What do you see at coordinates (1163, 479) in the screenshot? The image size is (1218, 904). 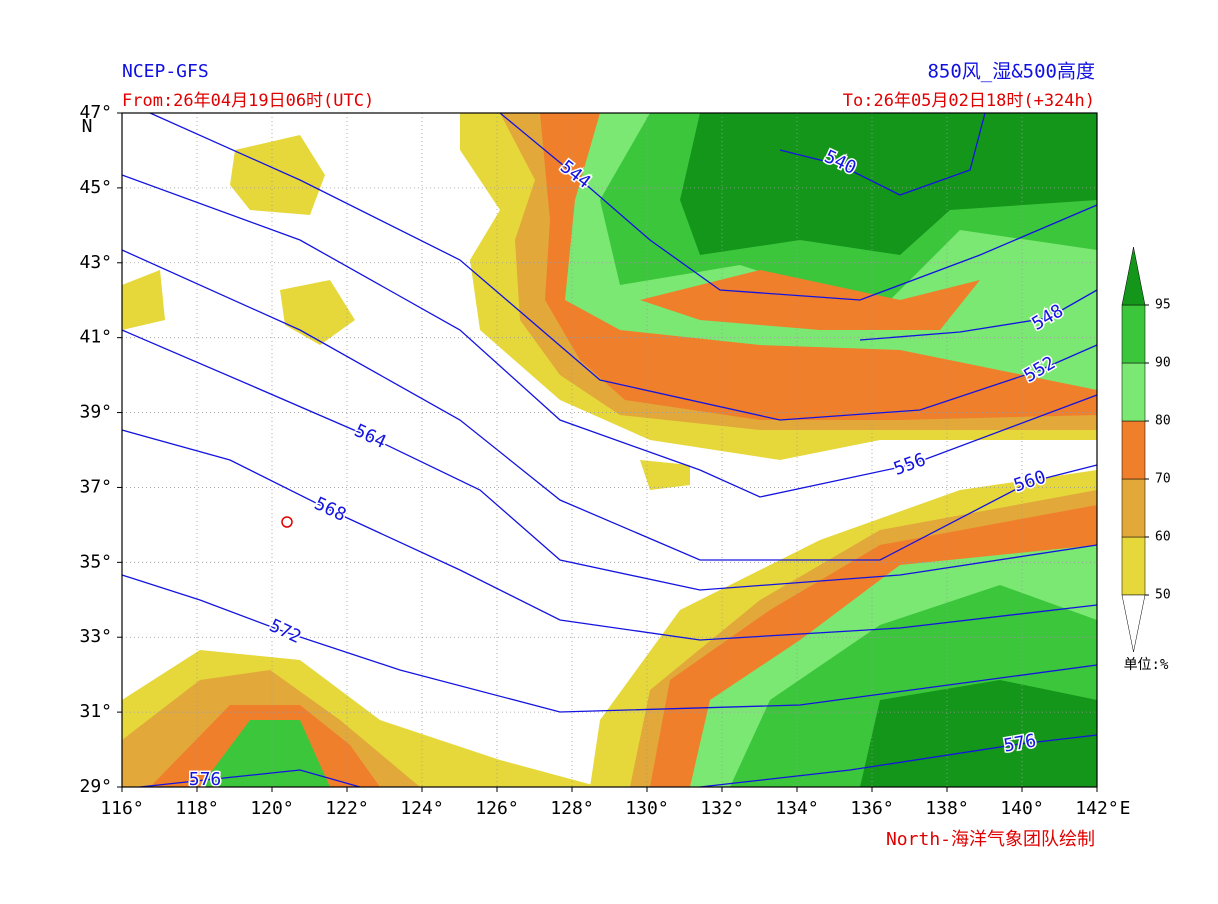 I see `colorbar-label: 70` at bounding box center [1163, 479].